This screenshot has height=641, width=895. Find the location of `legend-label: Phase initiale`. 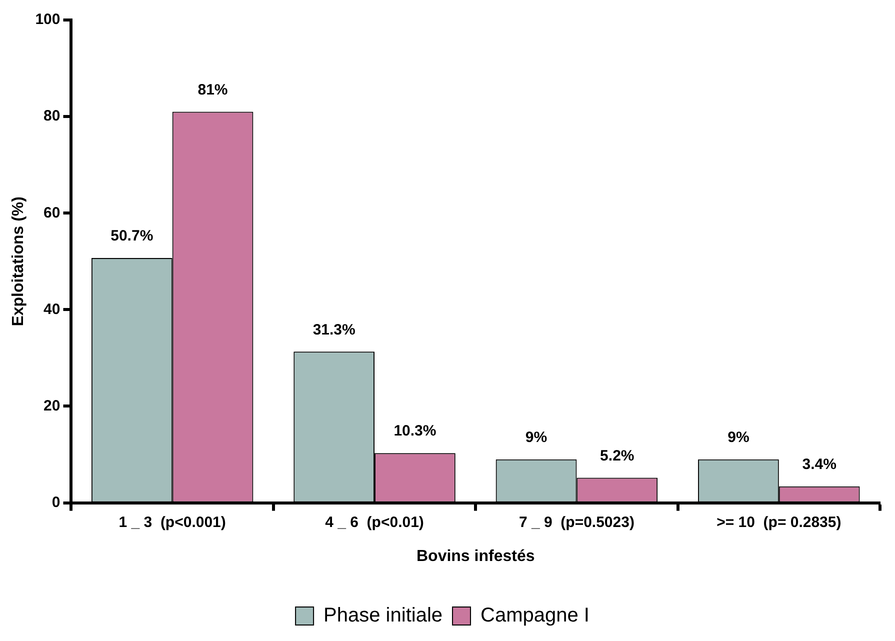

legend-label: Phase initiale is located at coordinates (383, 615).